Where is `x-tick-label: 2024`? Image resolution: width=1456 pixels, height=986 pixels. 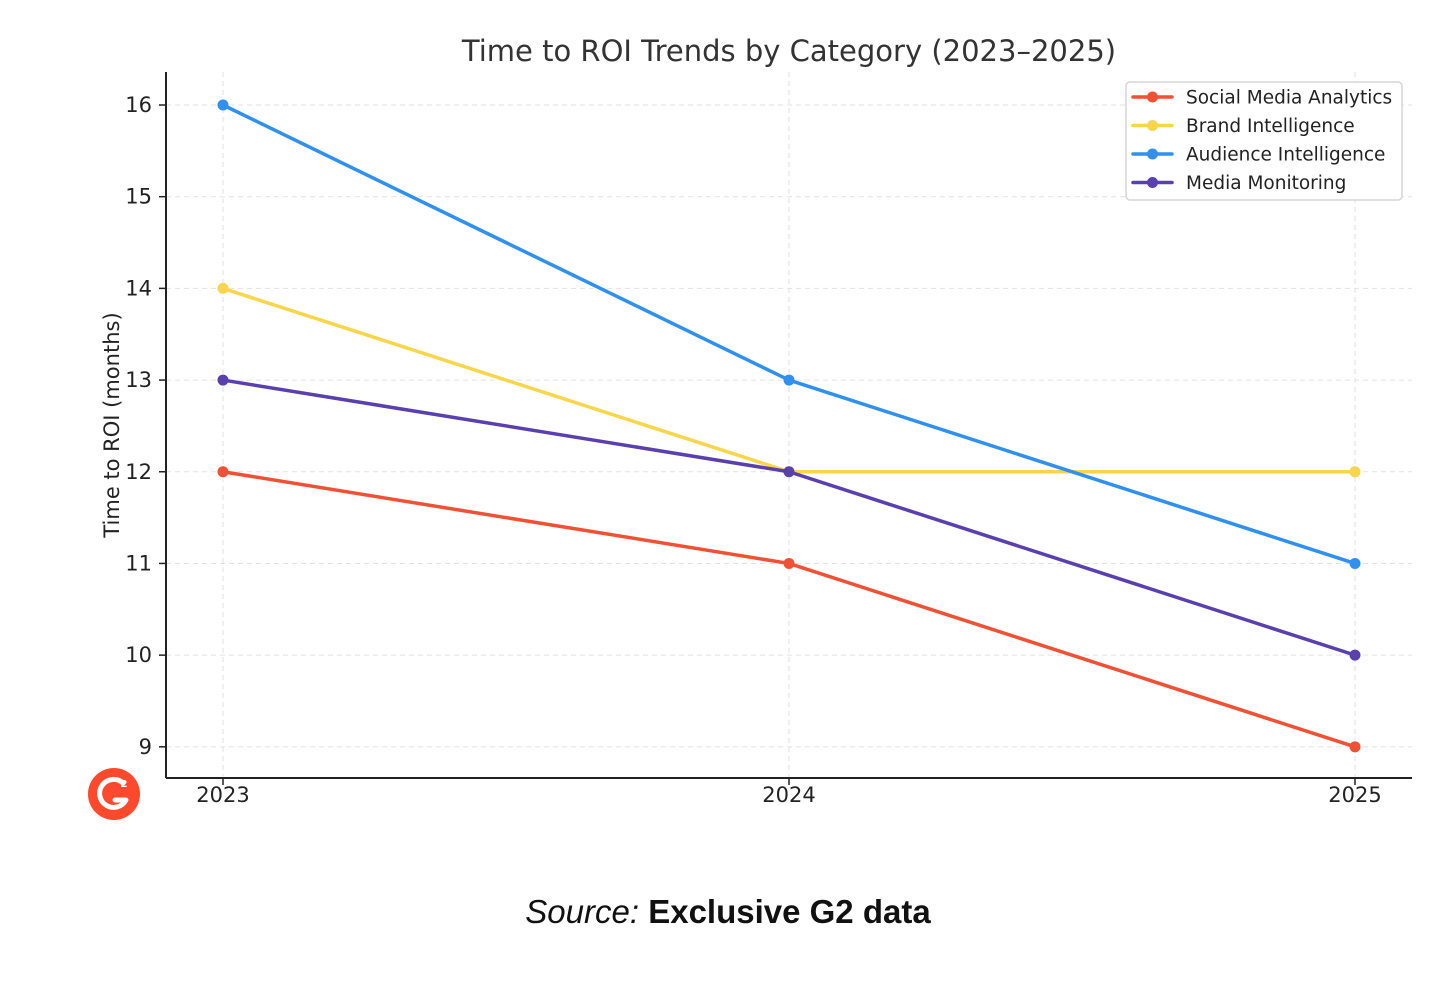 x-tick-label: 2024 is located at coordinates (788, 795).